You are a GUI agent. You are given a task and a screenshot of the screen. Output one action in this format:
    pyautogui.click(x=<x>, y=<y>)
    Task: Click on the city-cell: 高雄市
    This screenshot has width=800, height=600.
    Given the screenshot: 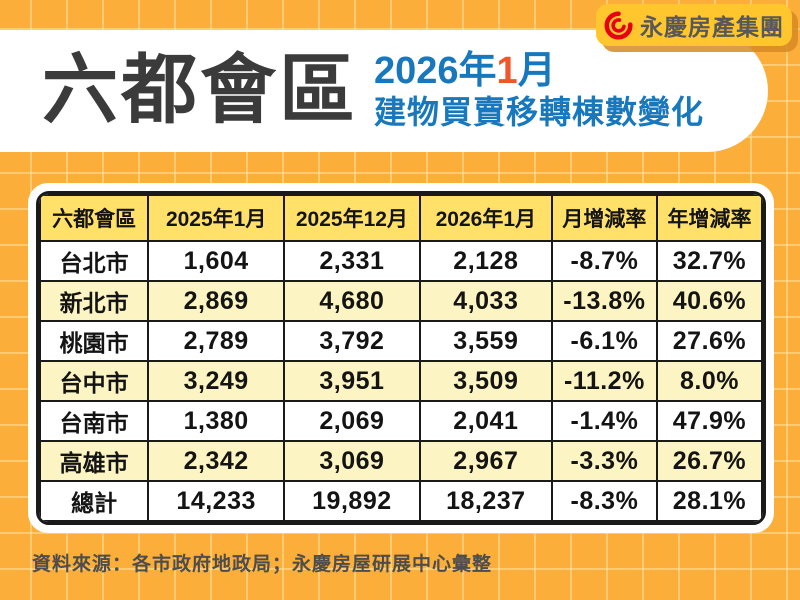 What is the action you would take?
    pyautogui.click(x=94, y=461)
    